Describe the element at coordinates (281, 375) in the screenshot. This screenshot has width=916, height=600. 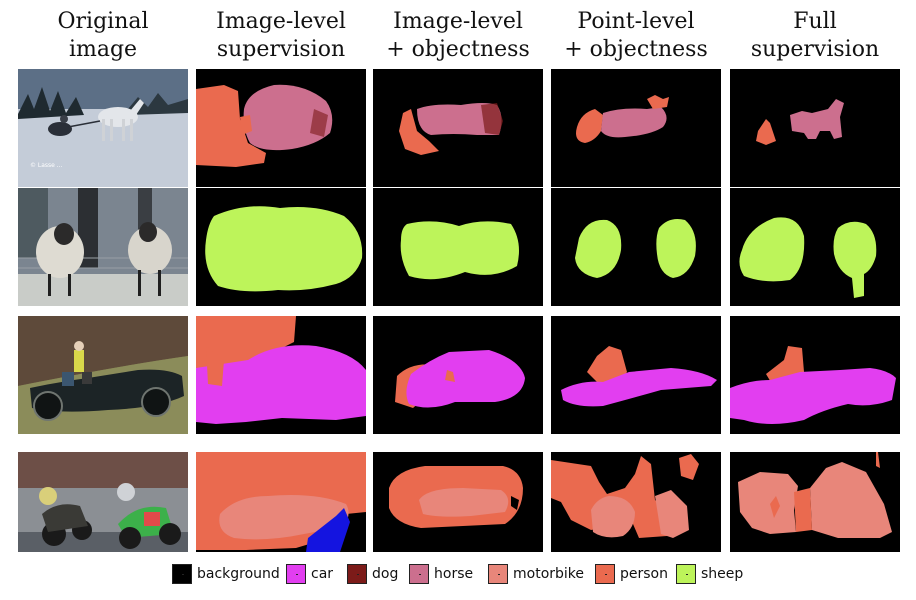
I see `seg-car-image-level` at that location.